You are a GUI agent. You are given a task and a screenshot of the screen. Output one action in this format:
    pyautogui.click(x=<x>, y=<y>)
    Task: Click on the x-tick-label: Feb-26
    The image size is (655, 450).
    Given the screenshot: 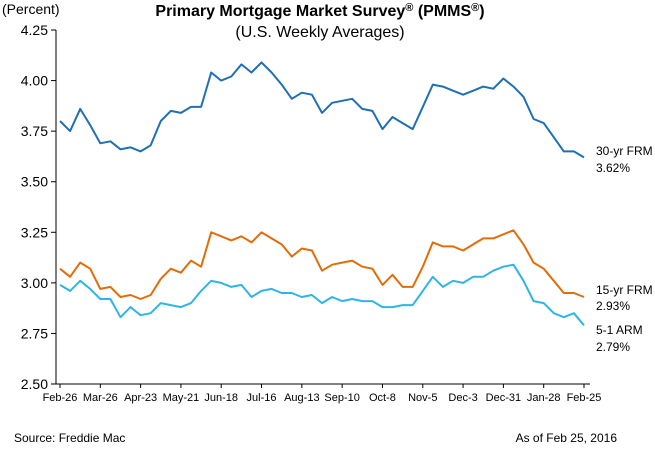 What is the action you would take?
    pyautogui.click(x=60, y=398)
    